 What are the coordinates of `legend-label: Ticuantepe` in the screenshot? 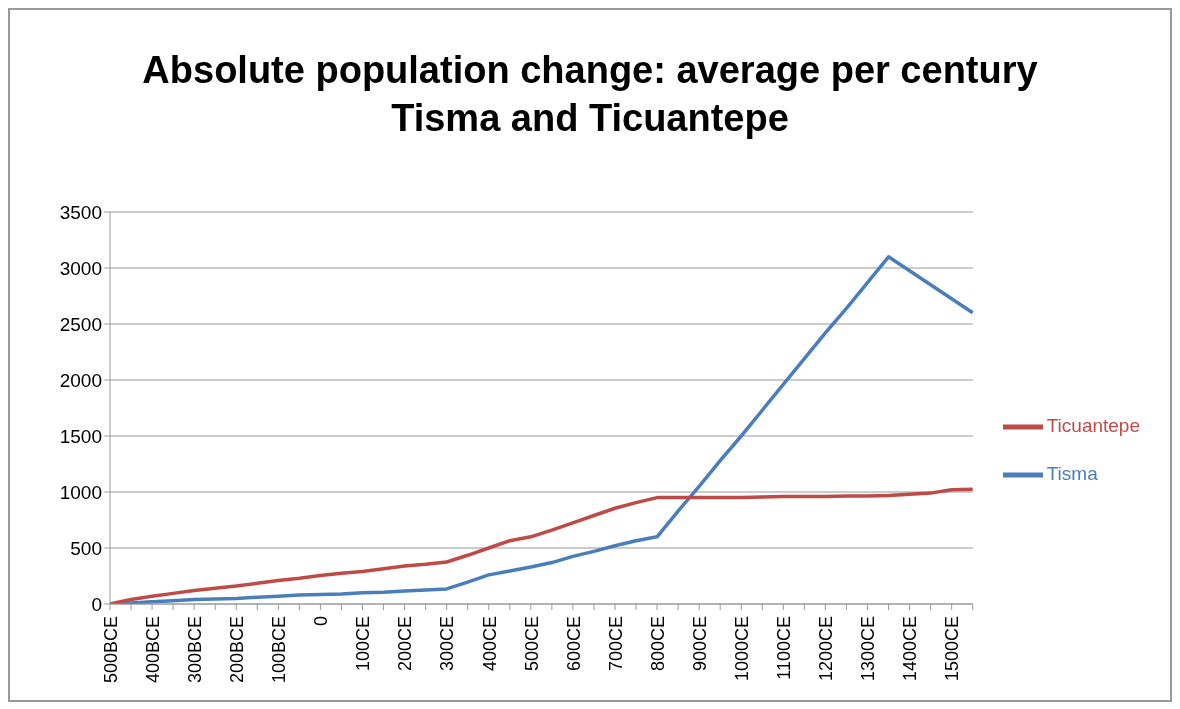 It's located at (1093, 425).